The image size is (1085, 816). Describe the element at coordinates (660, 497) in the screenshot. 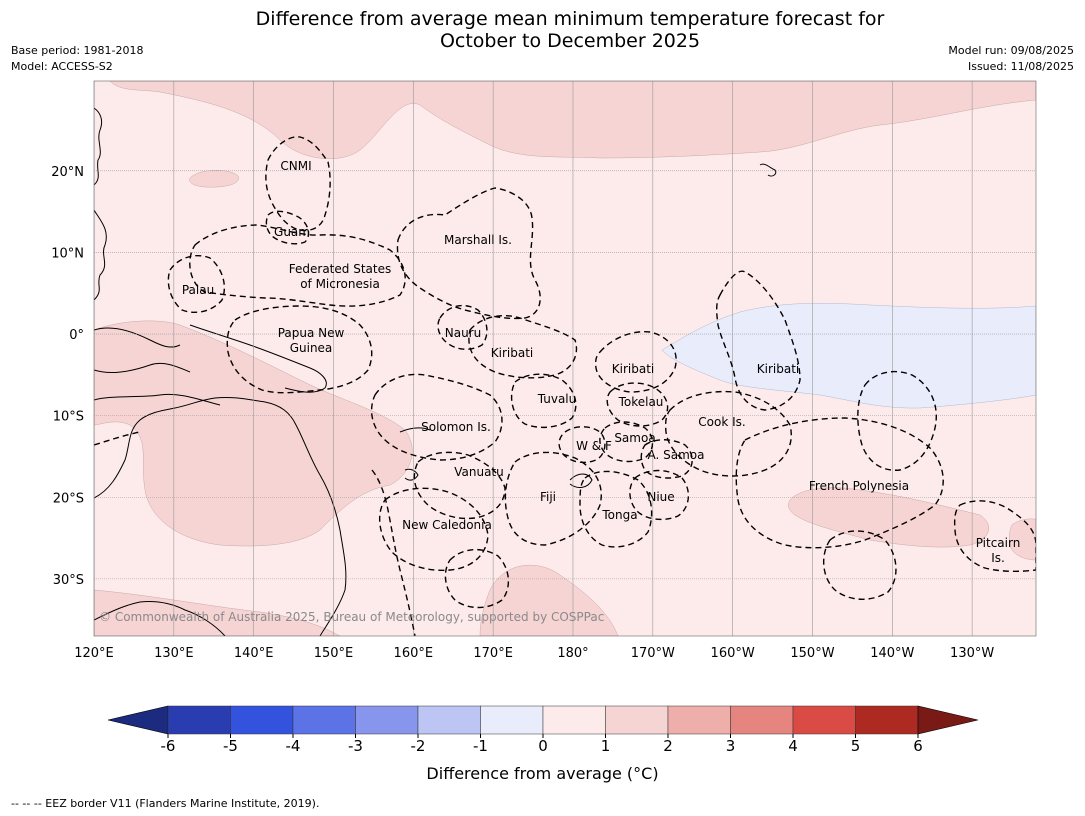

I see `label-niue: Niue` at that location.